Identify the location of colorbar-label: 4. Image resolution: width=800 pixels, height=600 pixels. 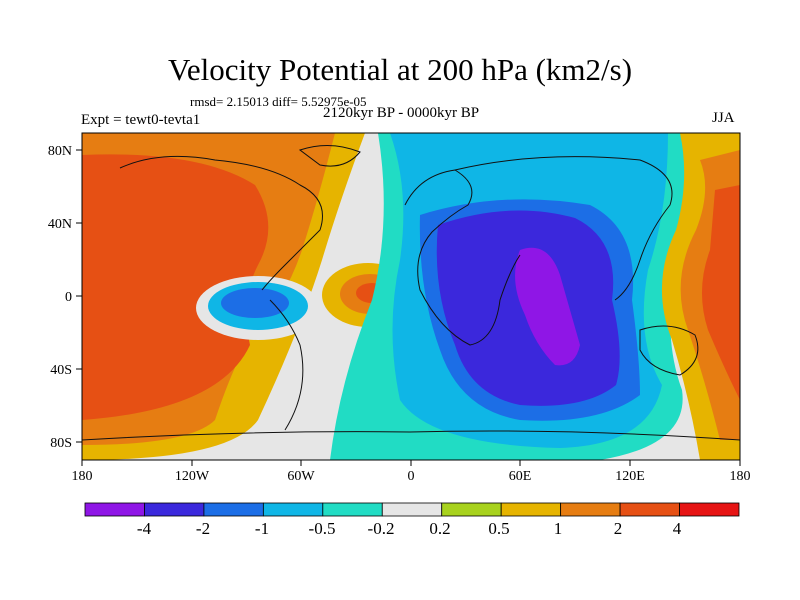
(677, 528).